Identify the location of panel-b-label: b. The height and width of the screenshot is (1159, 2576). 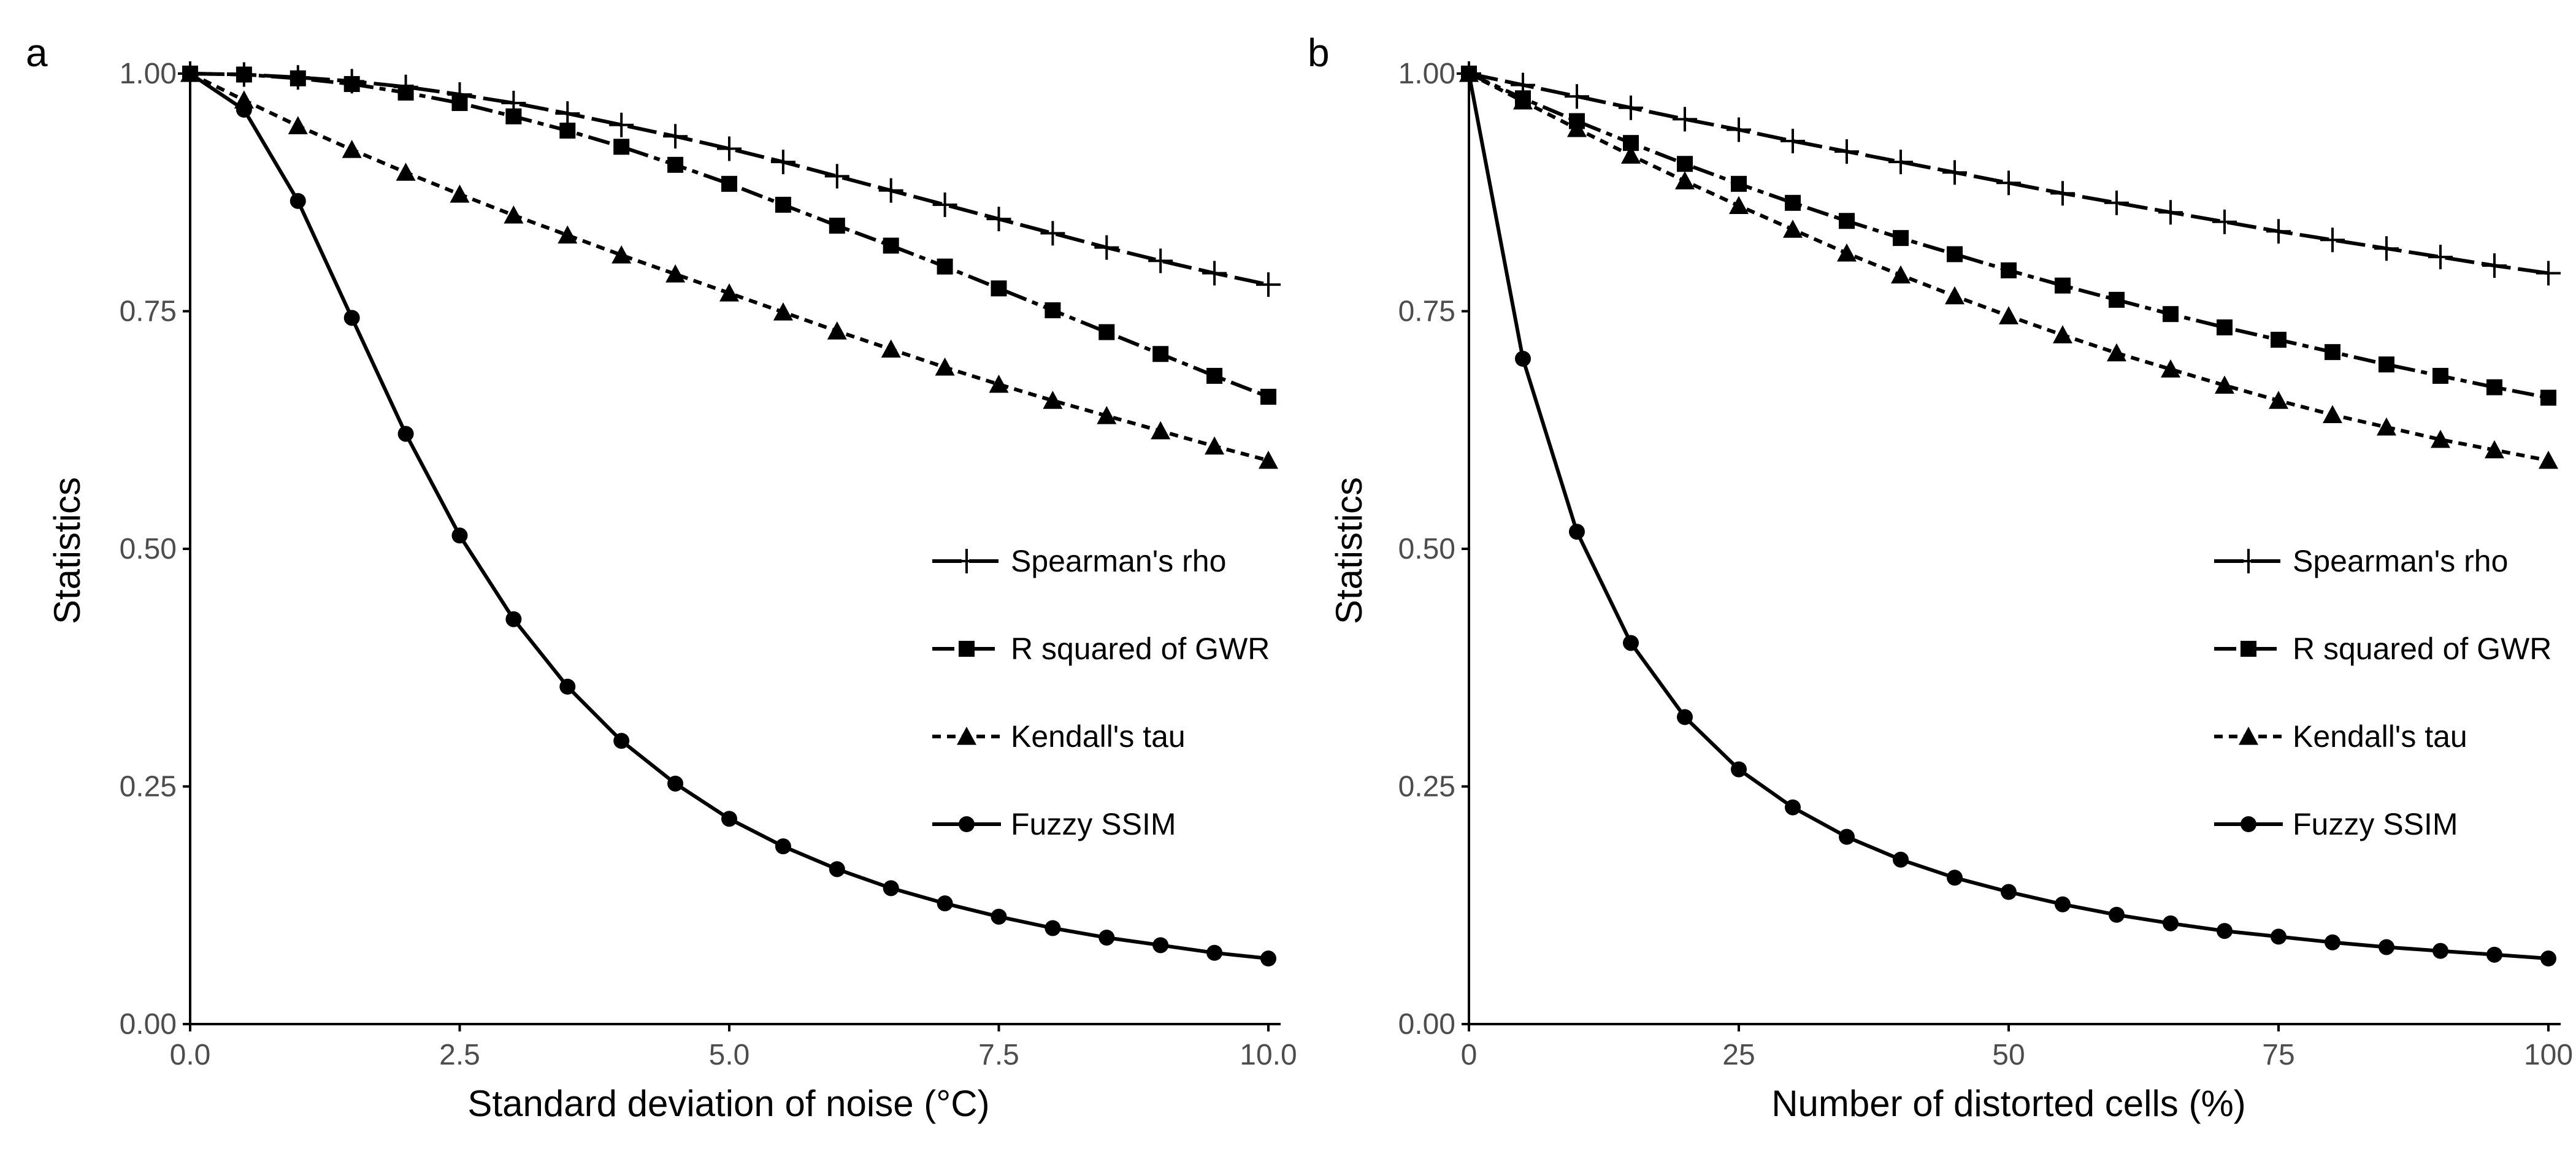
(1319, 53).